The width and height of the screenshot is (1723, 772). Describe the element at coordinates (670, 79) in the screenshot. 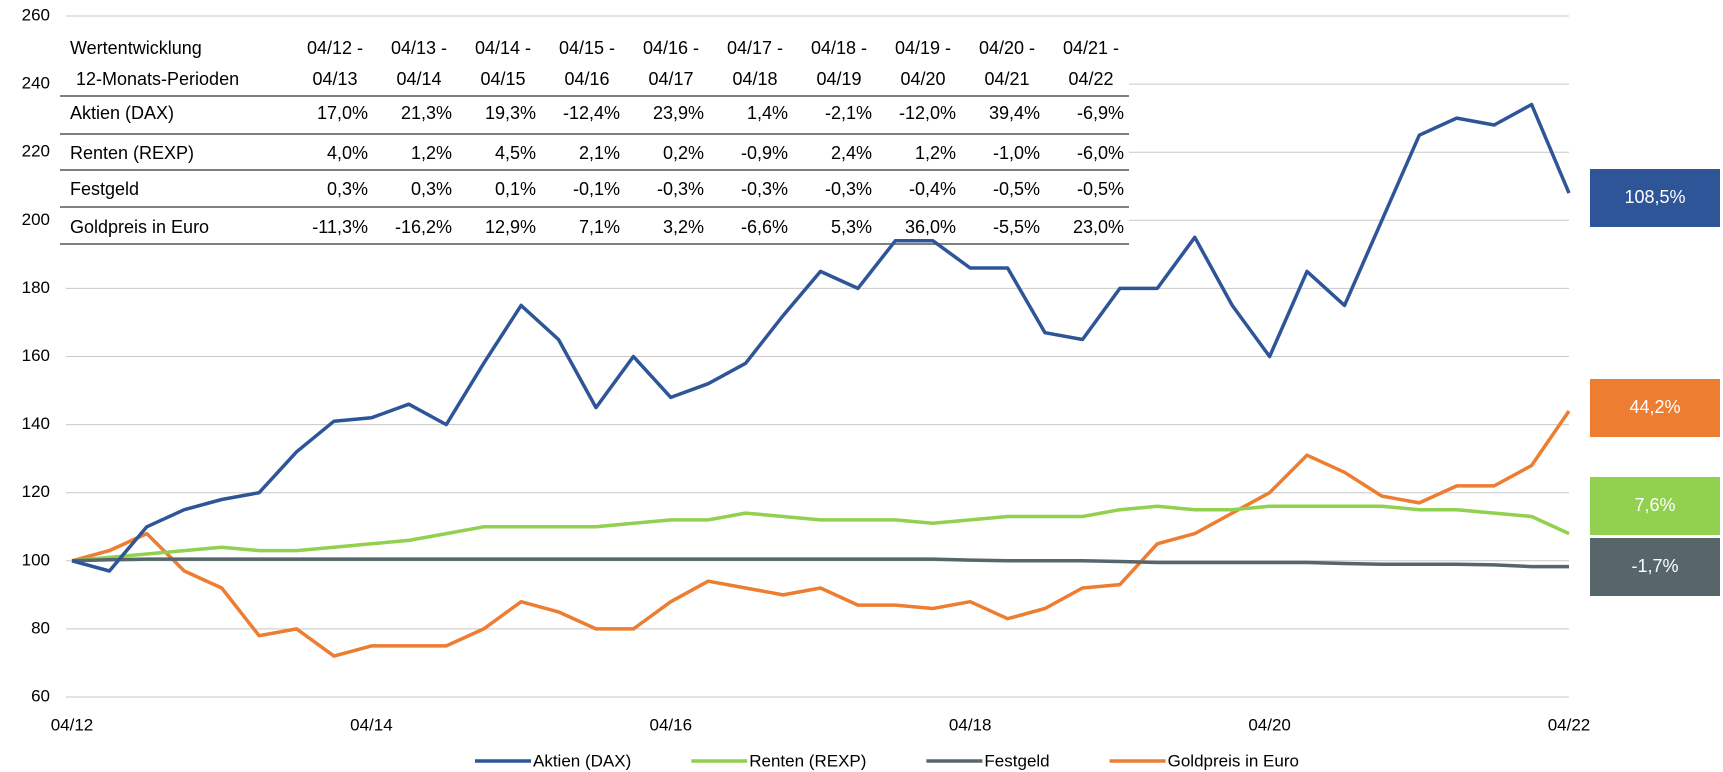

I see `table-header: 04/17` at that location.